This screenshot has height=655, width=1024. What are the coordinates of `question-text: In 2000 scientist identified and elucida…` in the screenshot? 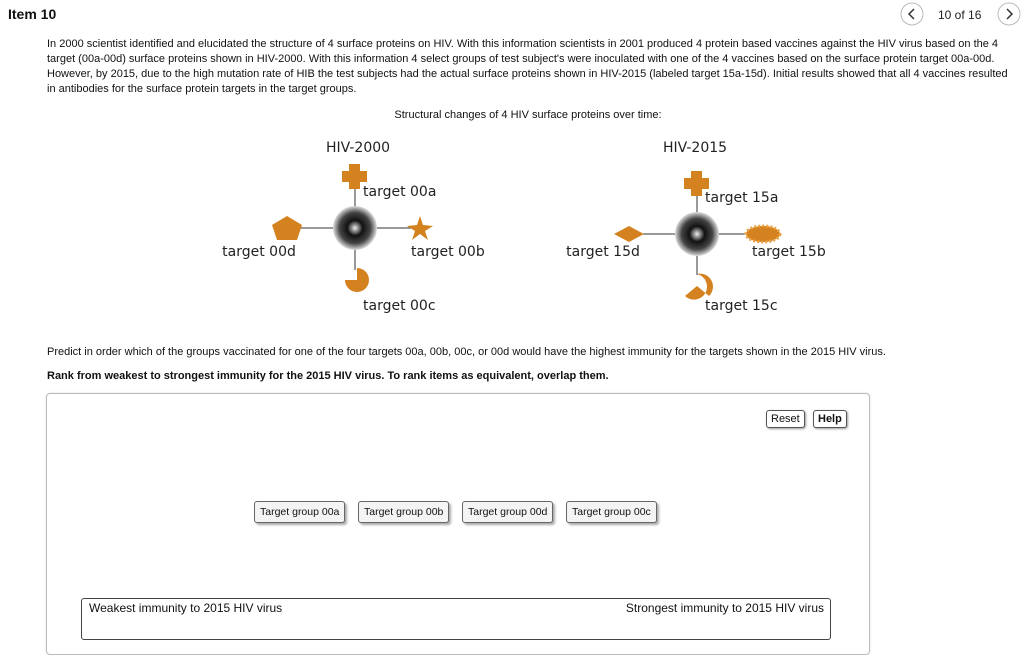 It's located at (527, 66).